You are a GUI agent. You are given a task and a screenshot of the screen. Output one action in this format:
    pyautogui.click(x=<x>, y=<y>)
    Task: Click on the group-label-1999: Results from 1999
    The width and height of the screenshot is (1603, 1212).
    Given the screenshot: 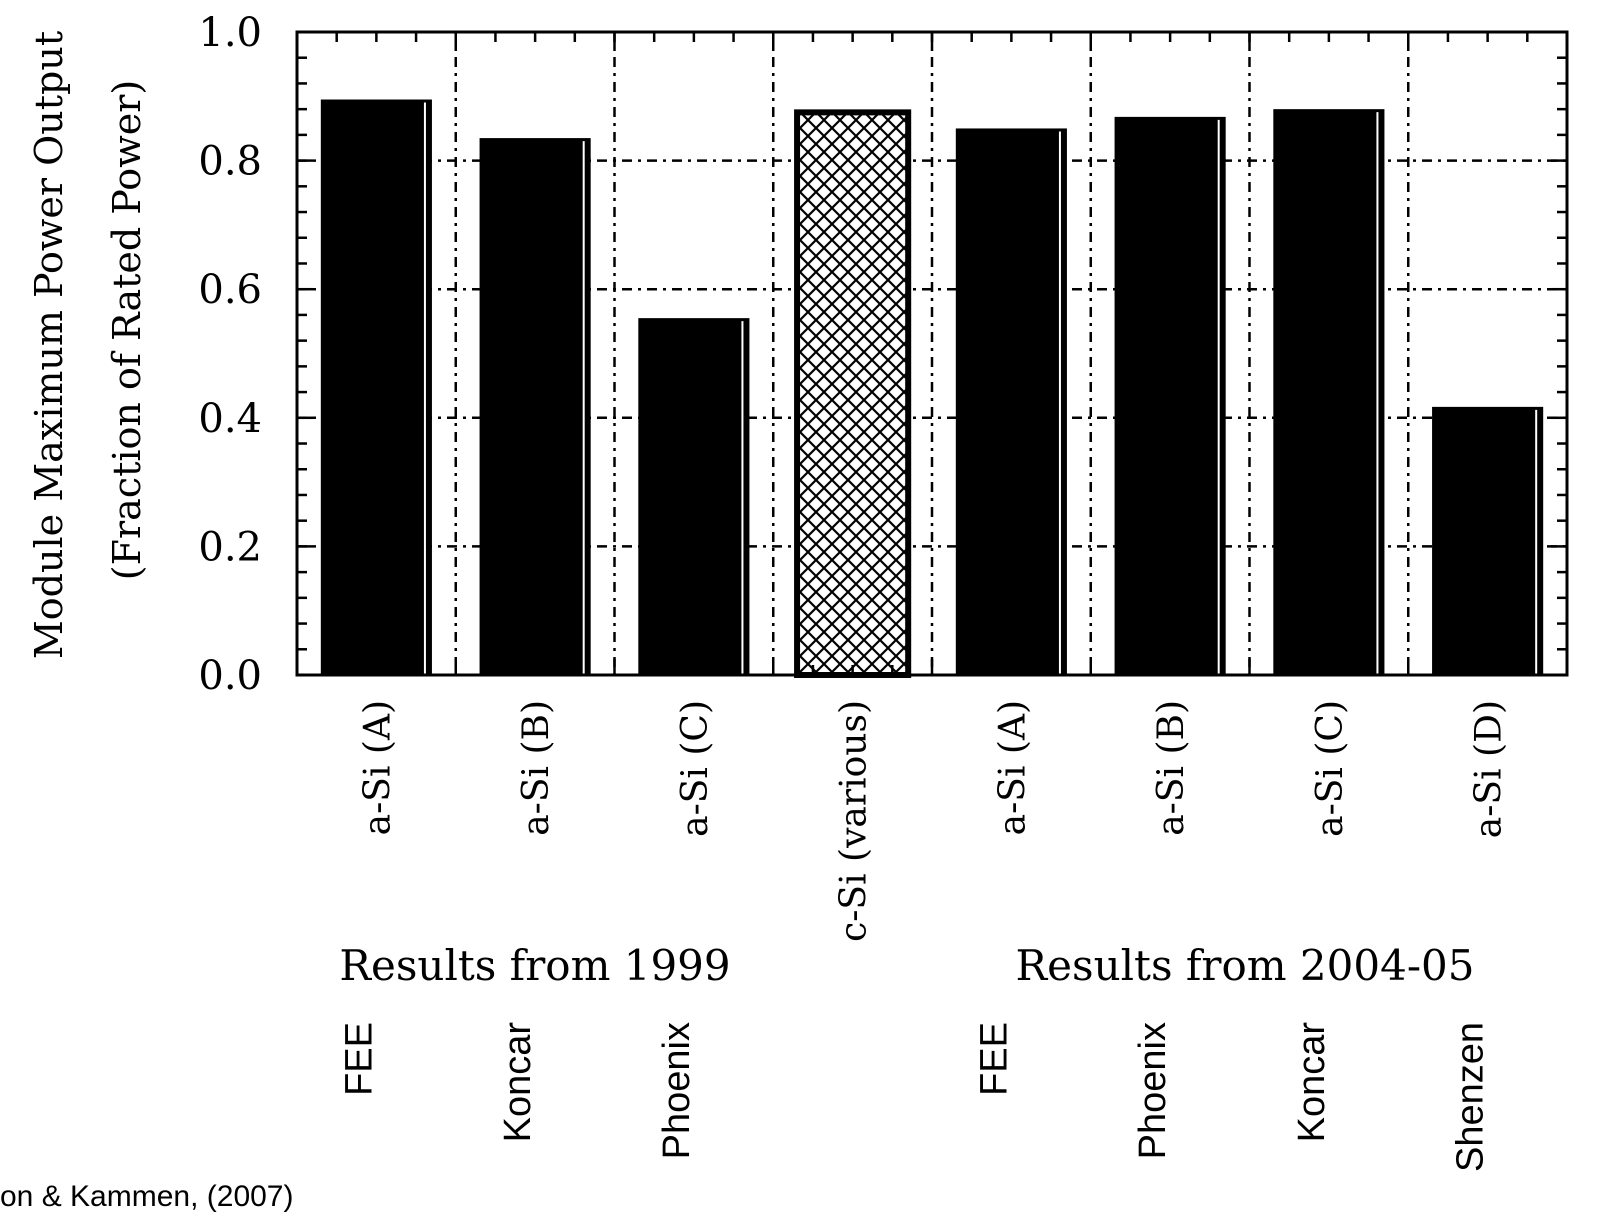 What is the action you would take?
    pyautogui.click(x=534, y=965)
    